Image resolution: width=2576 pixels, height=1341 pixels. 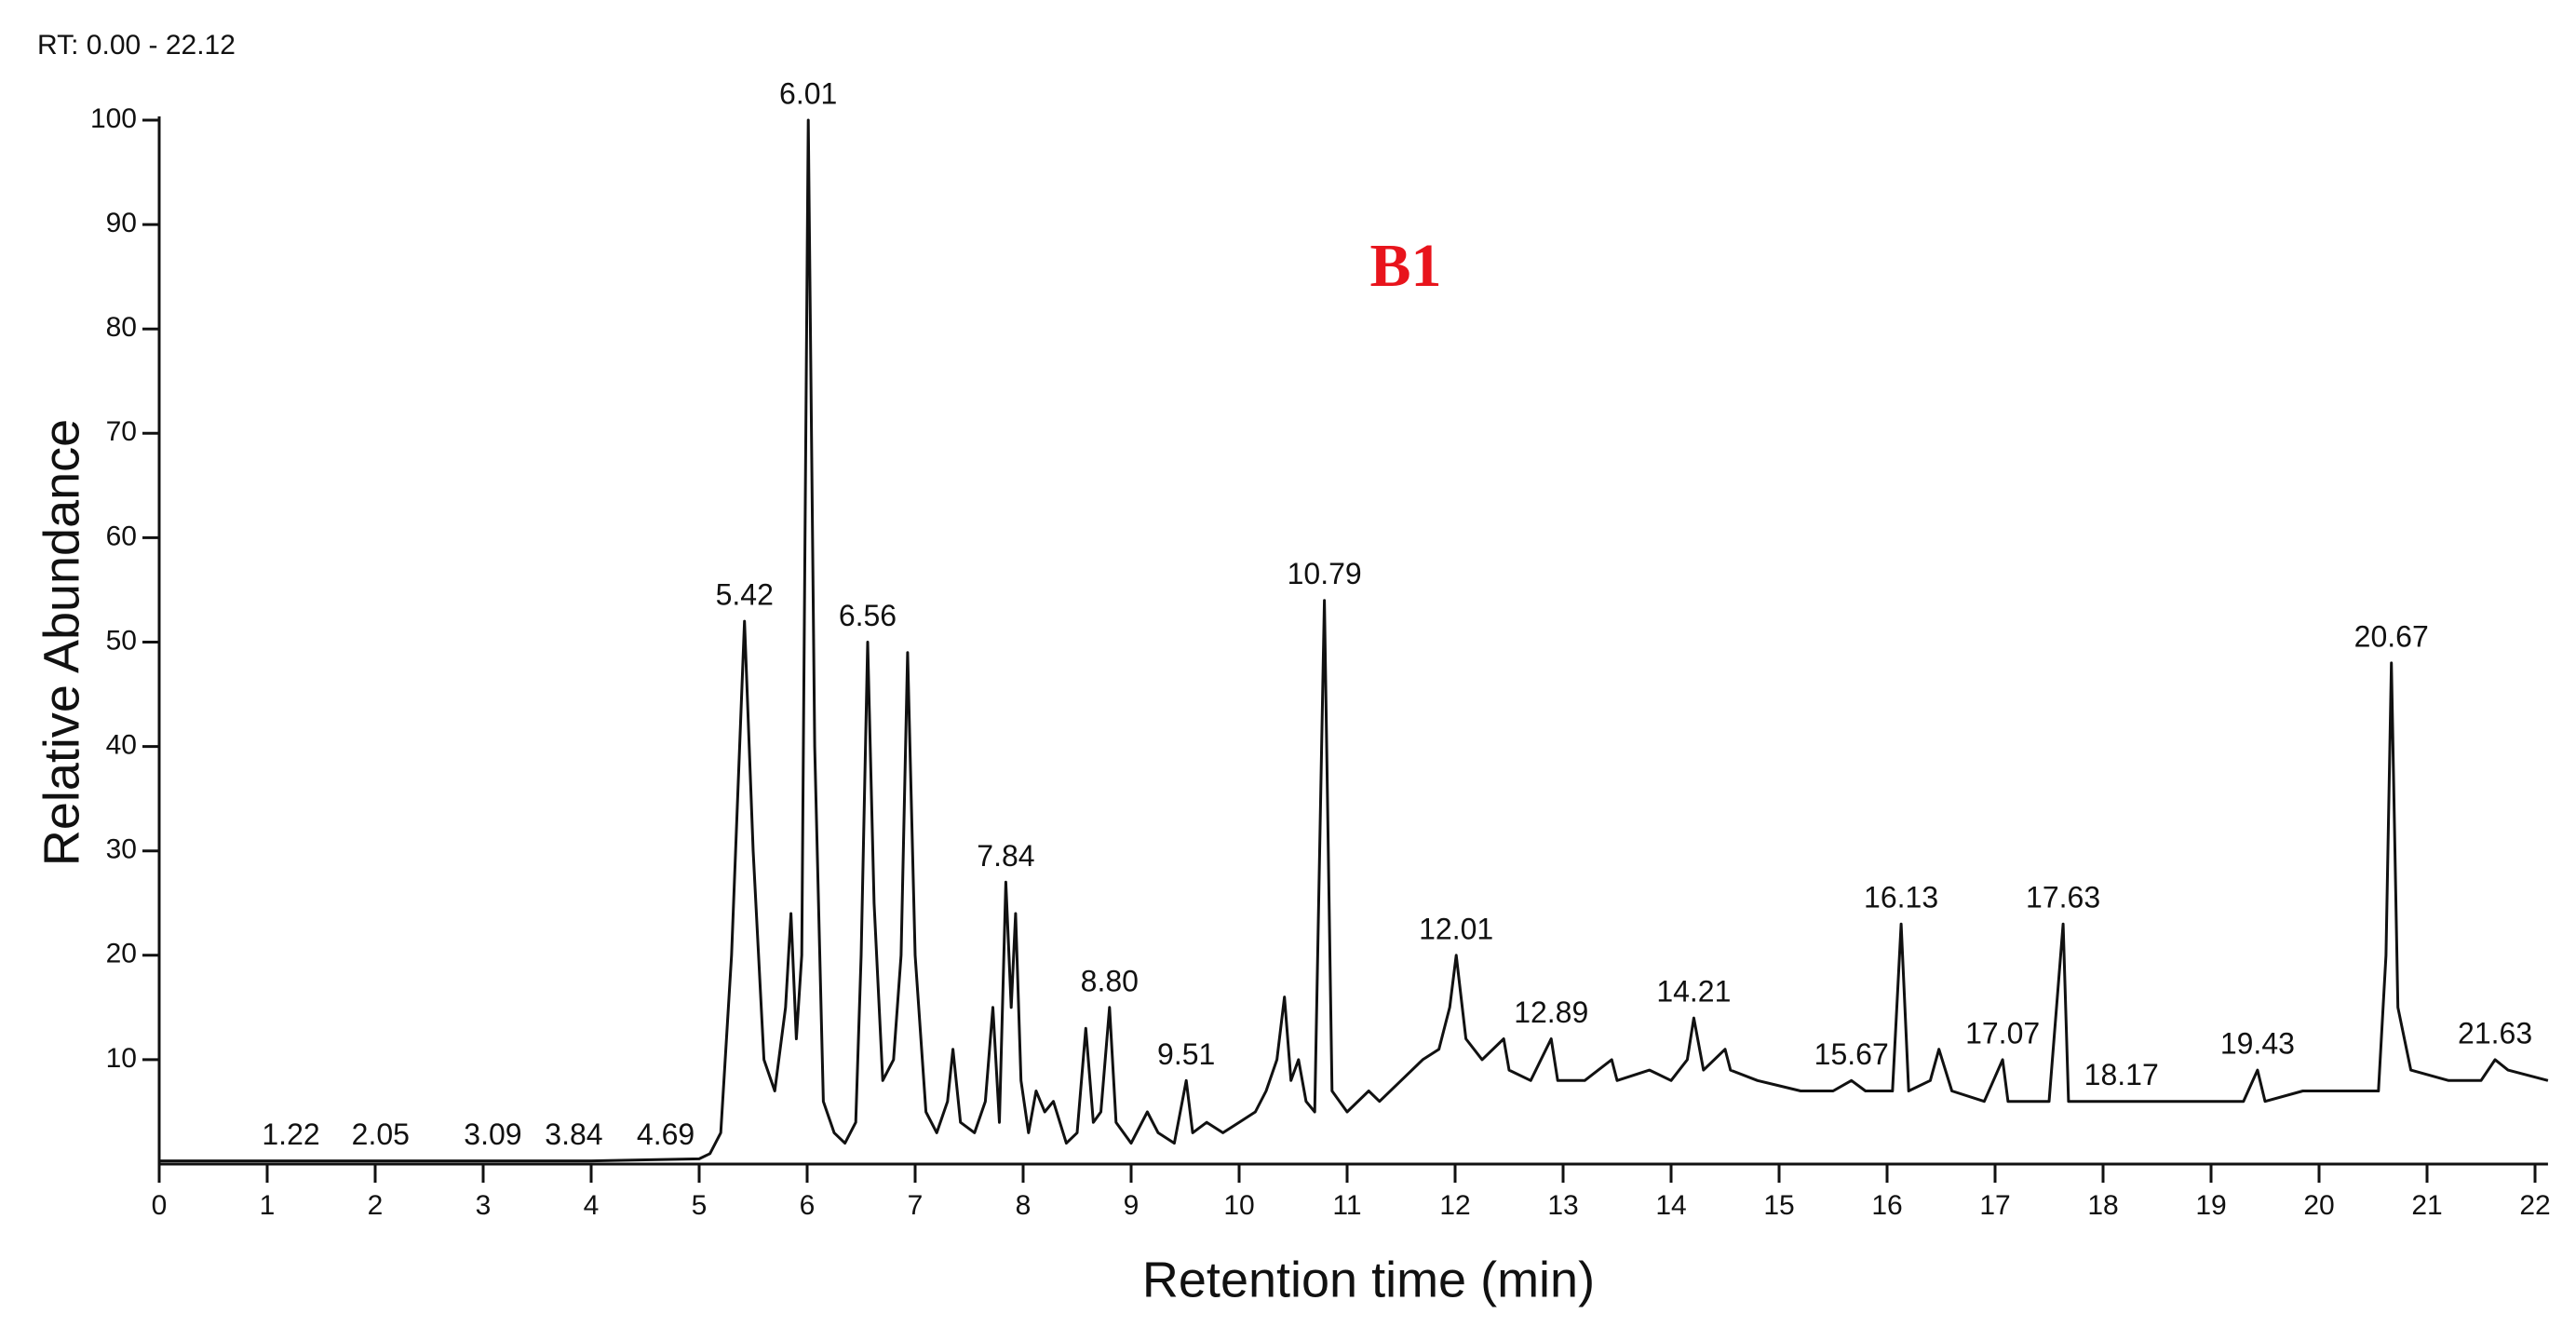 I want to click on y-tick-label: 20, so click(x=121, y=954).